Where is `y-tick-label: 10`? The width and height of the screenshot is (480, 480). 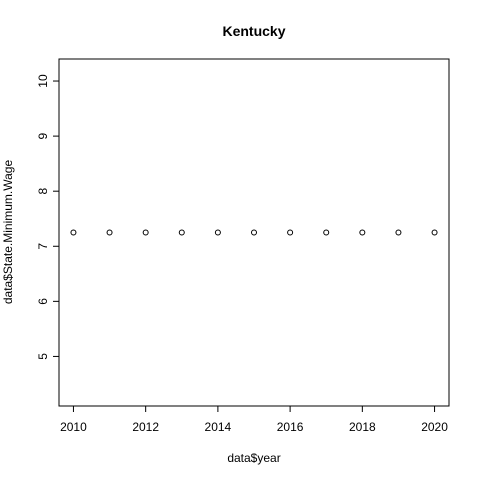 y-tick-label: 10 is located at coordinates (43, 81).